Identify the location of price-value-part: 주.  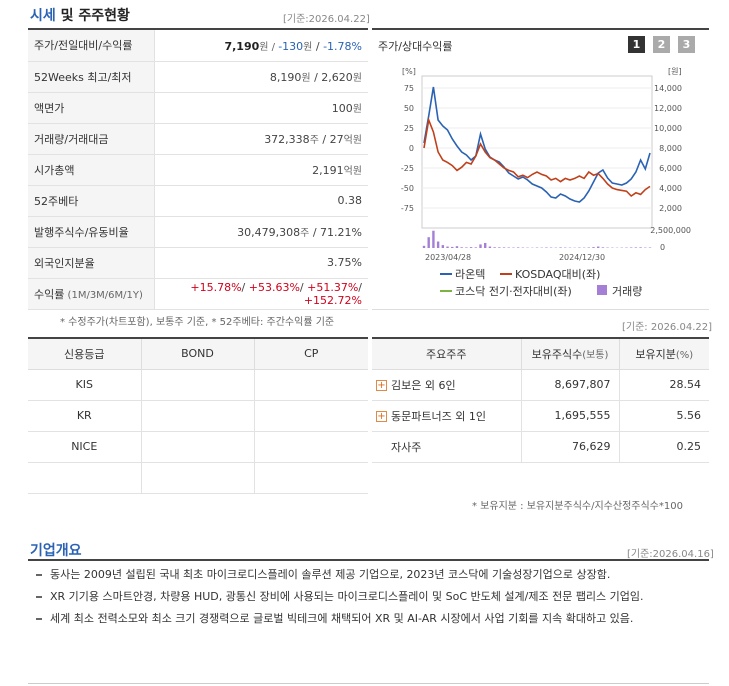
(305, 233).